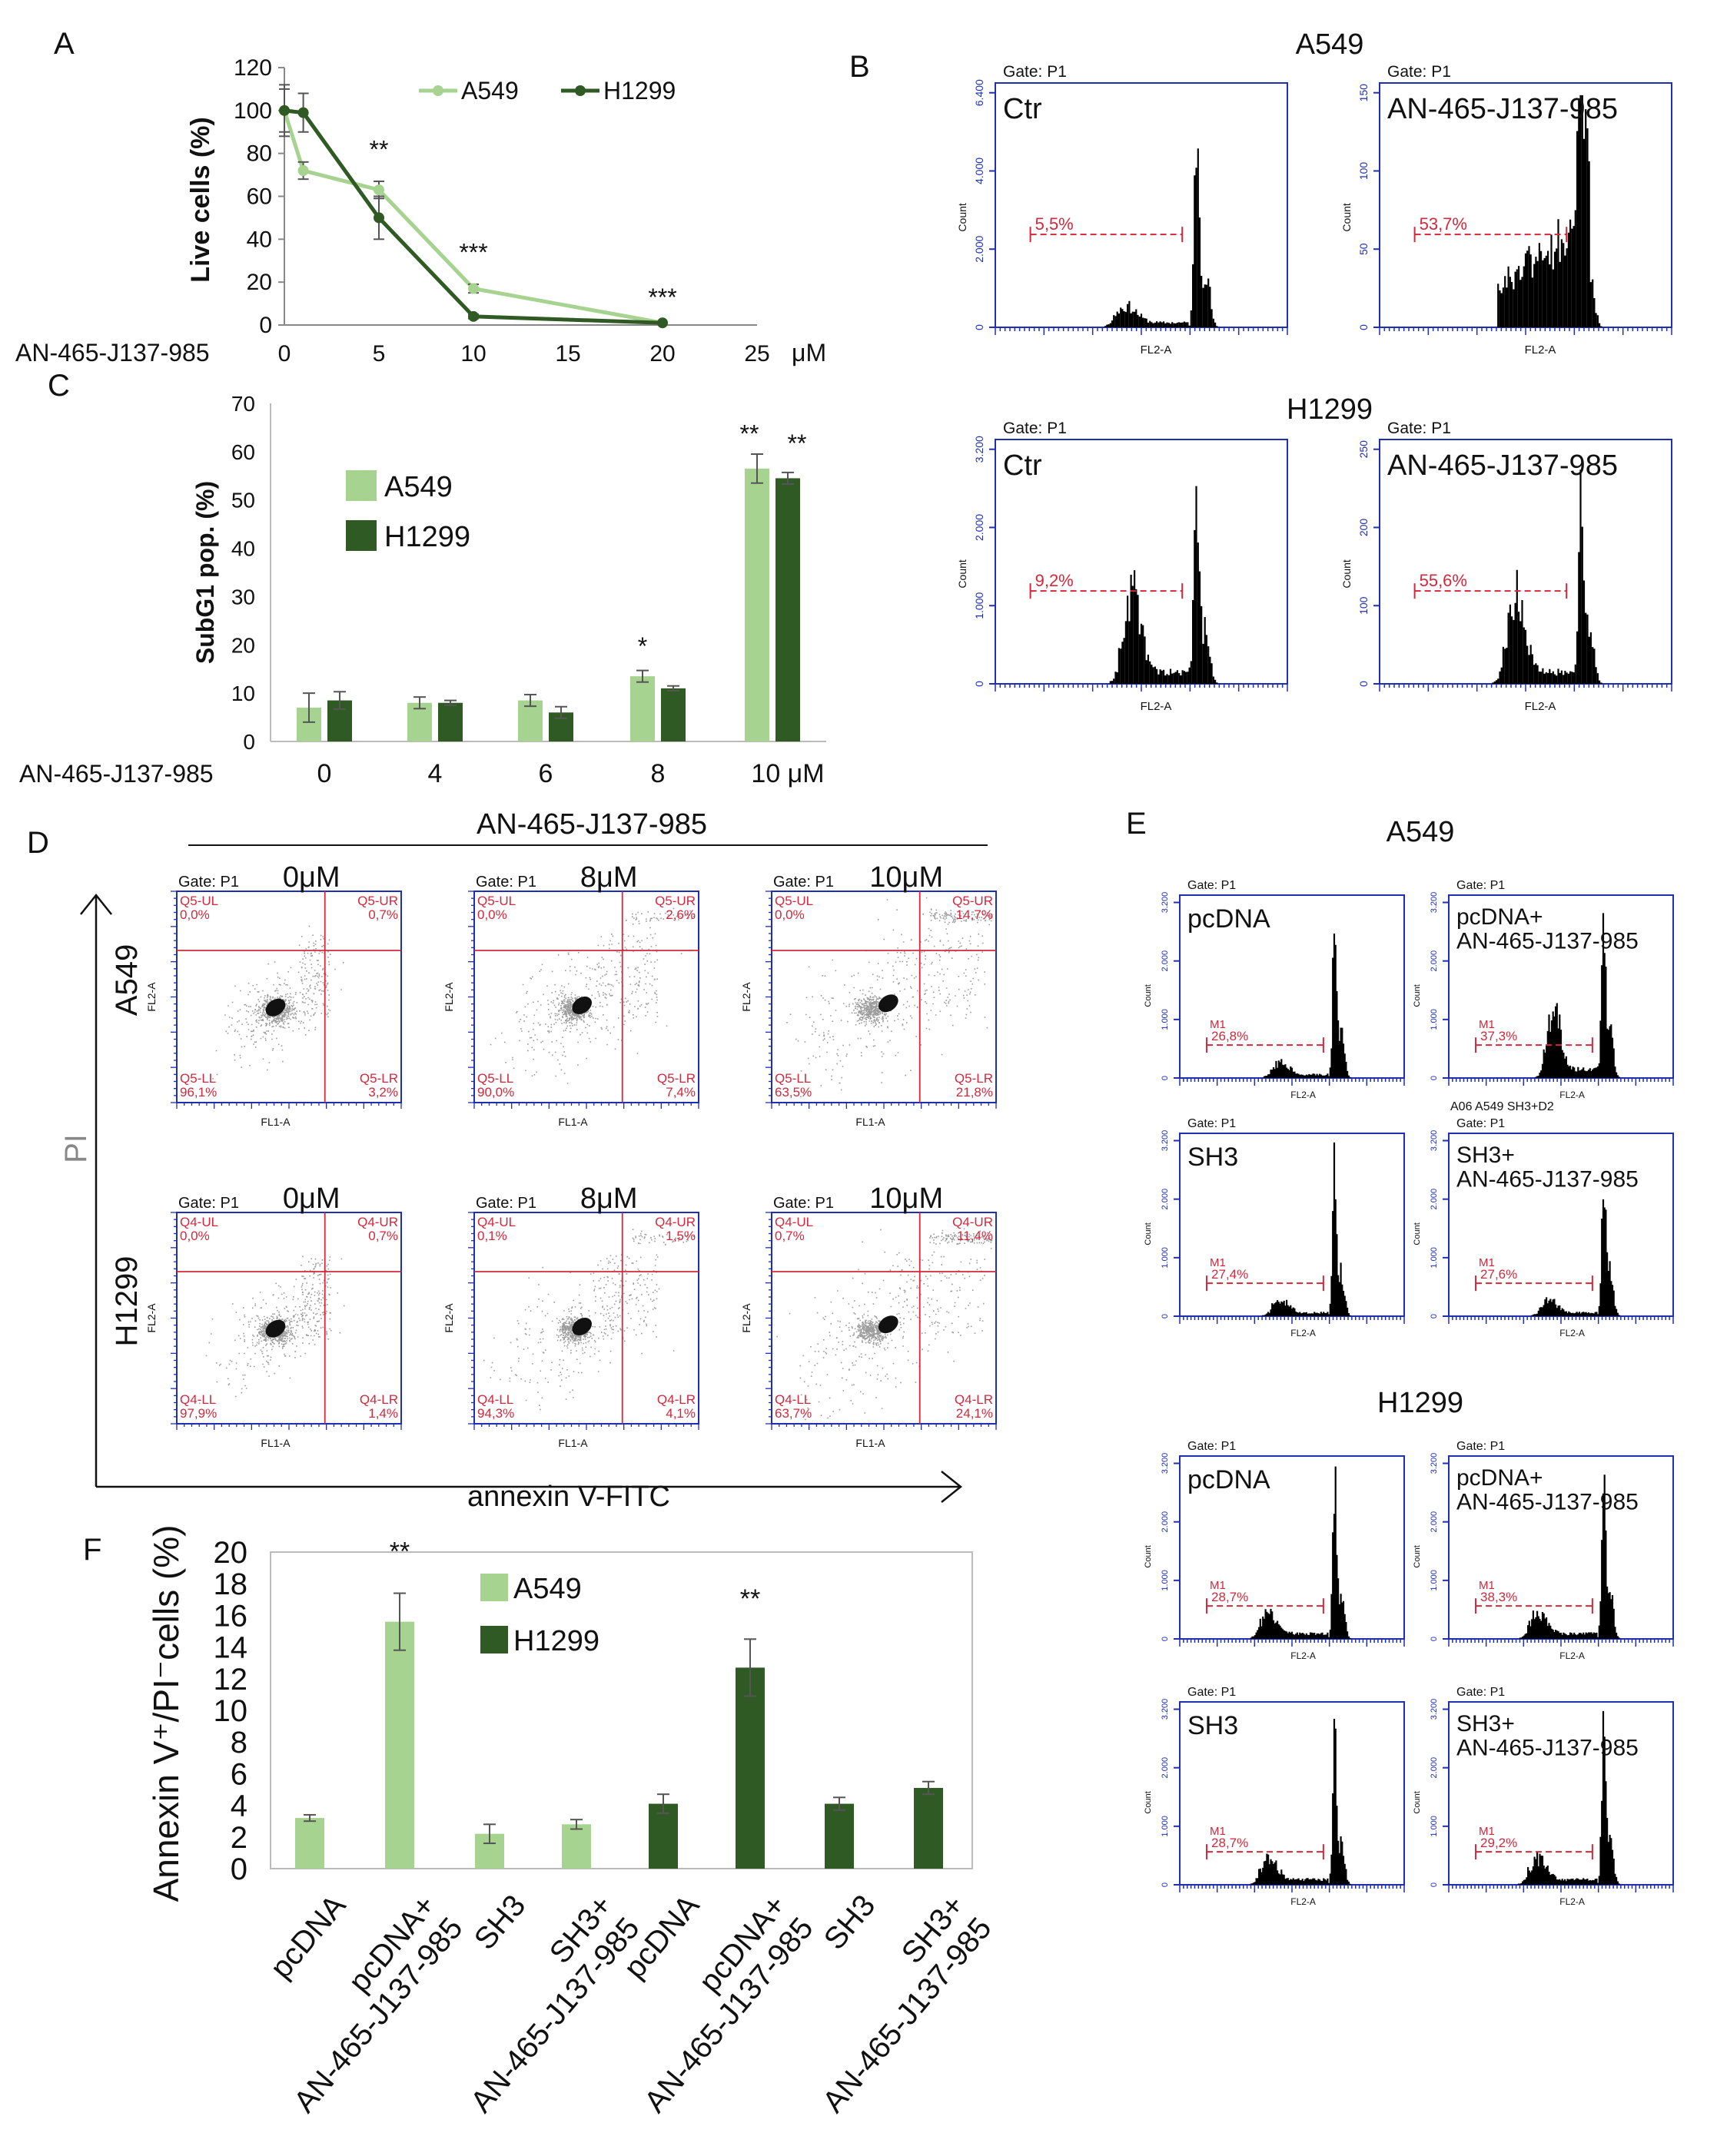  Describe the element at coordinates (790, 1236) in the screenshot. I see `quadrant-percentage: 0,7%` at that location.